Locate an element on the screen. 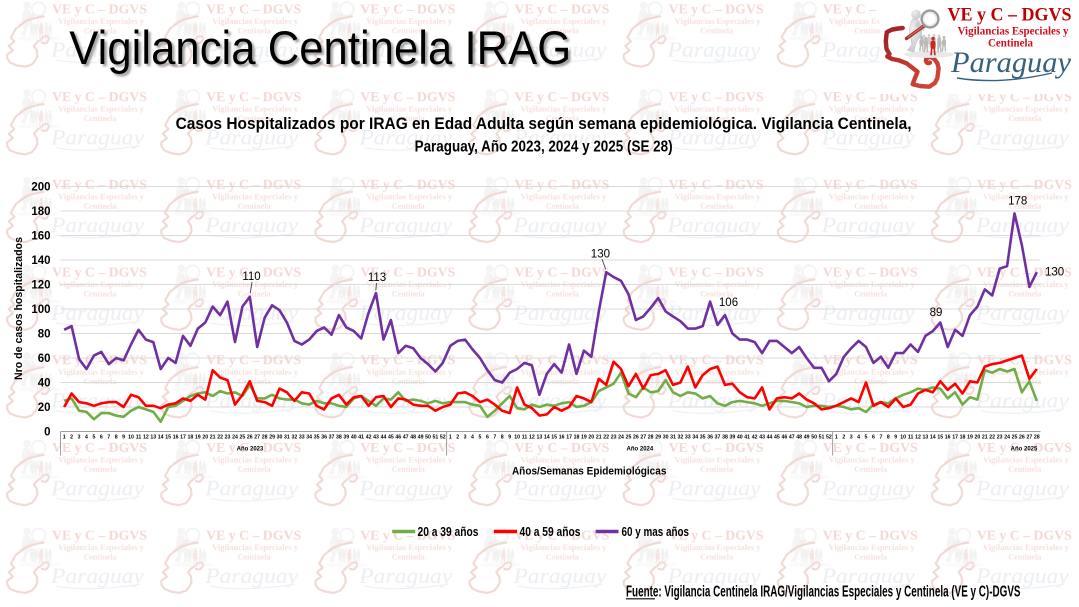 This screenshot has width=1079, height=607. svg-text: 80 is located at coordinates (44, 335).